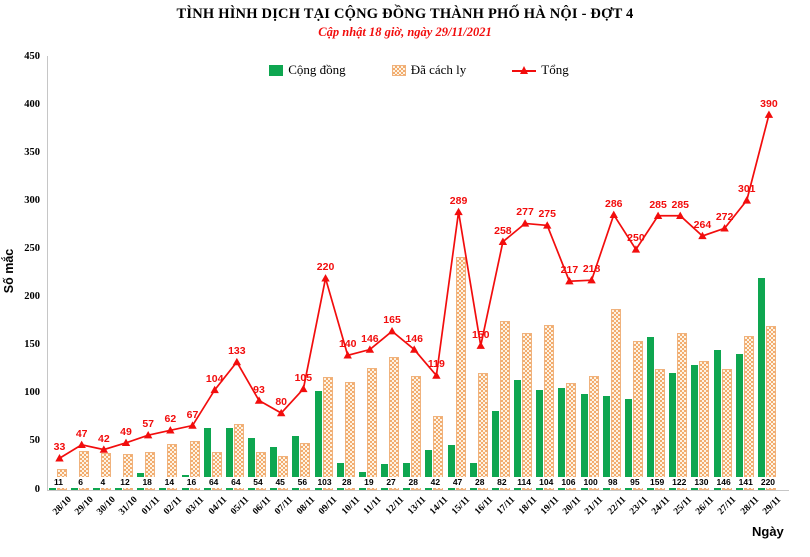 Image resolution: width=810 pixels, height=557 pixels. I want to click on community-value-label: 54, so click(258, 482).